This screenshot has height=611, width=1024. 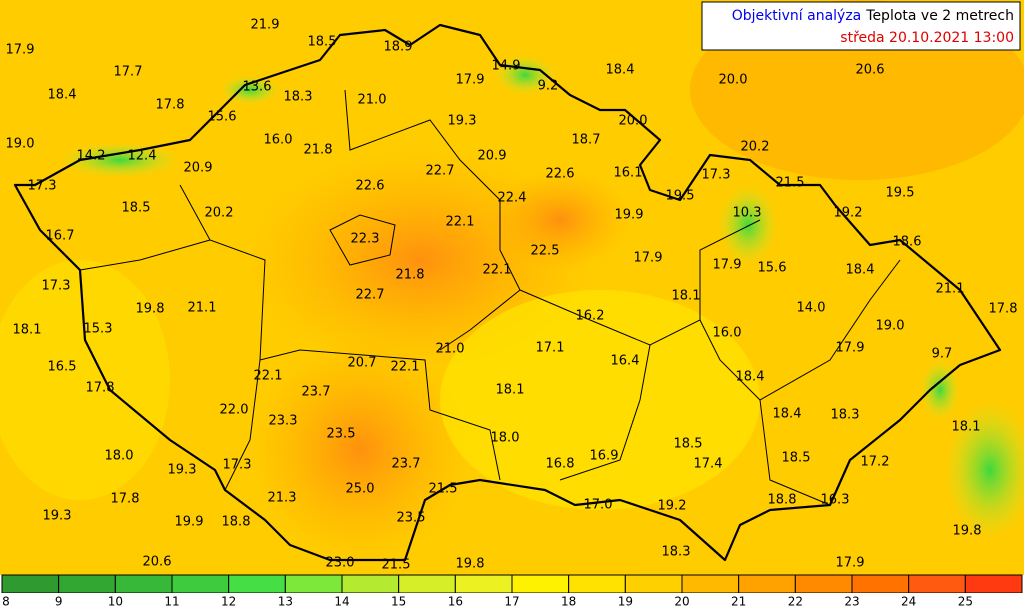 I want to click on colorbar-tick-label: 25, so click(x=965, y=602).